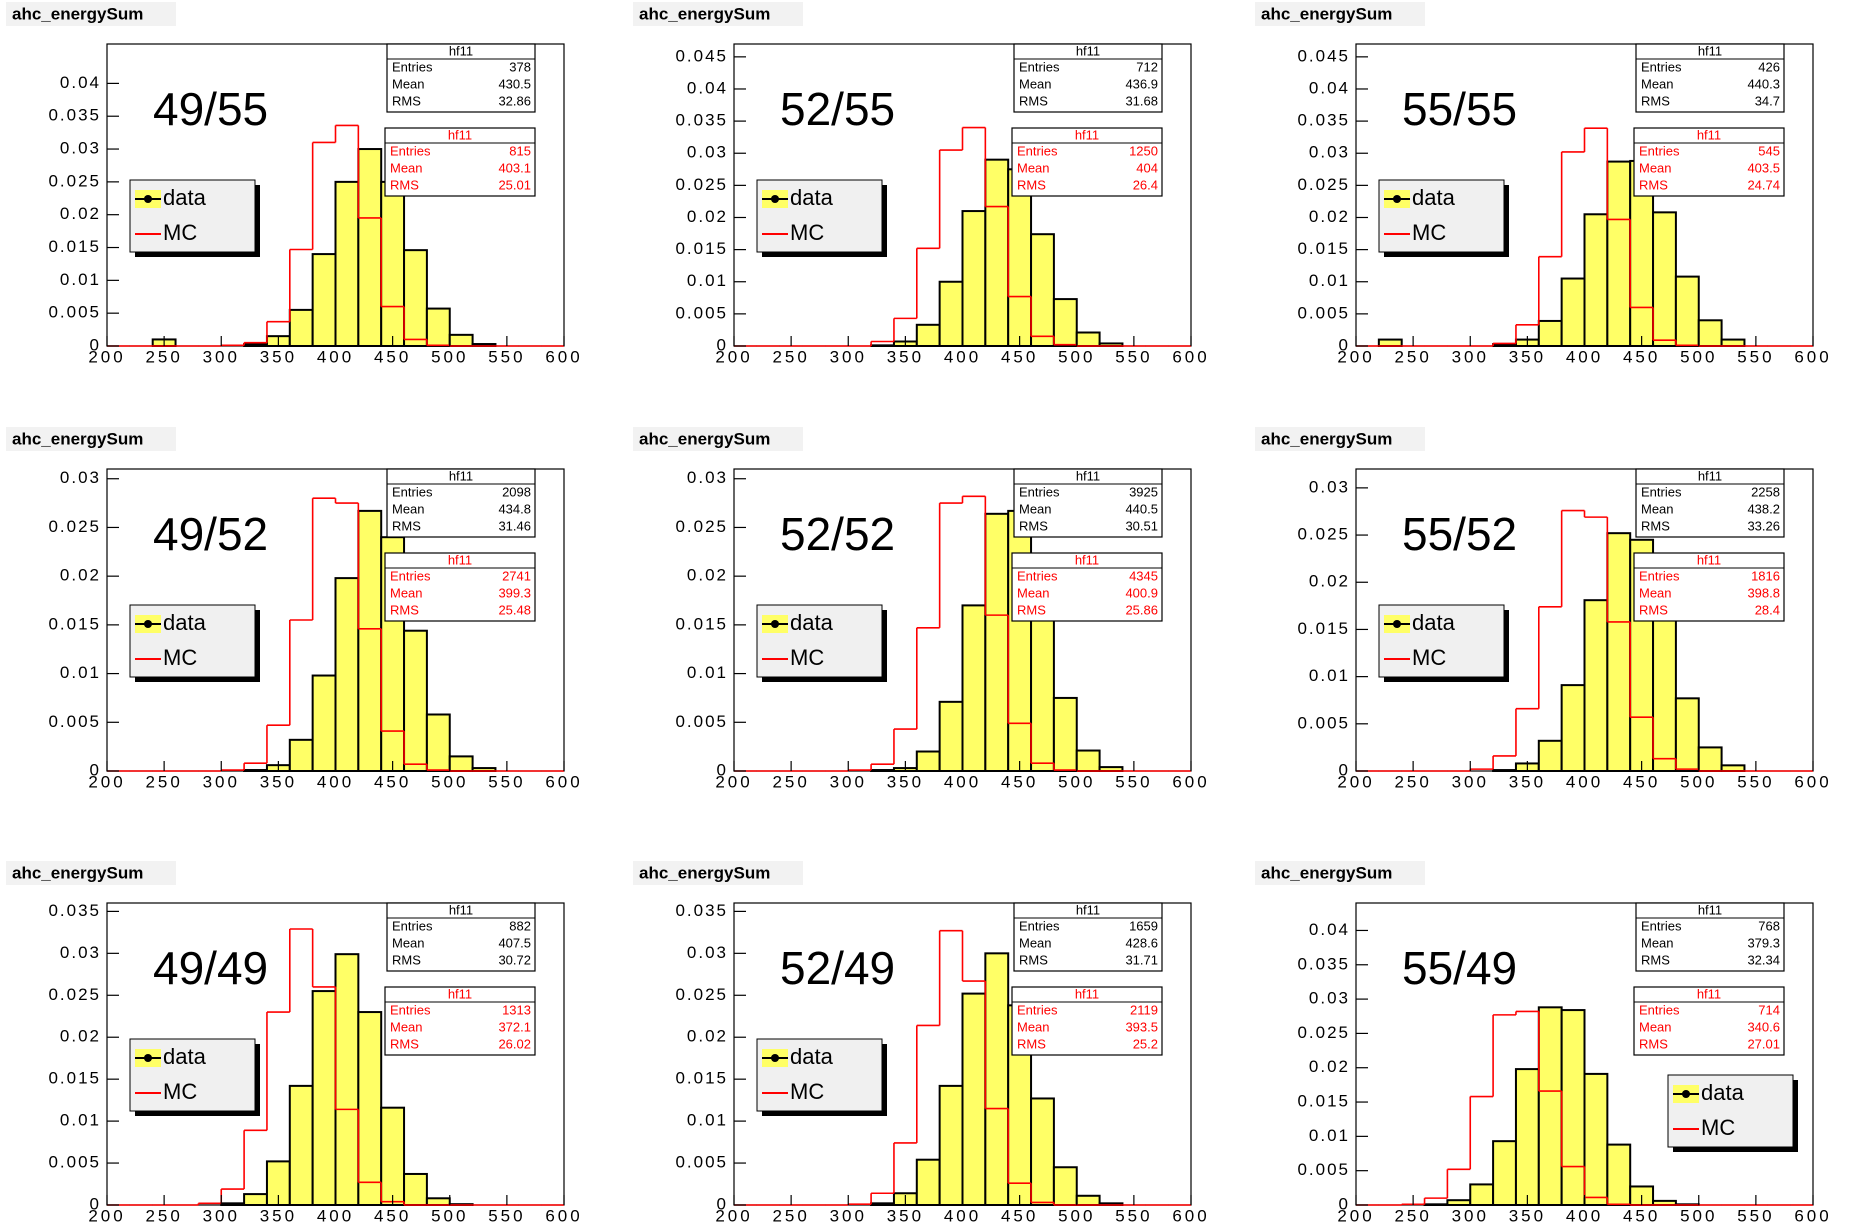  Describe the element at coordinates (1190, 781) in the screenshot. I see `x-tick-label: 600` at that location.